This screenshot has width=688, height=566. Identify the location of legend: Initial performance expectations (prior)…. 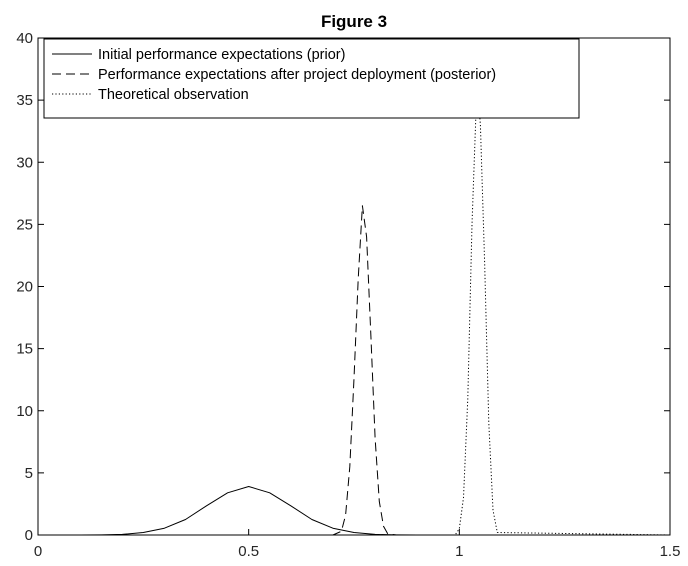
(311, 78).